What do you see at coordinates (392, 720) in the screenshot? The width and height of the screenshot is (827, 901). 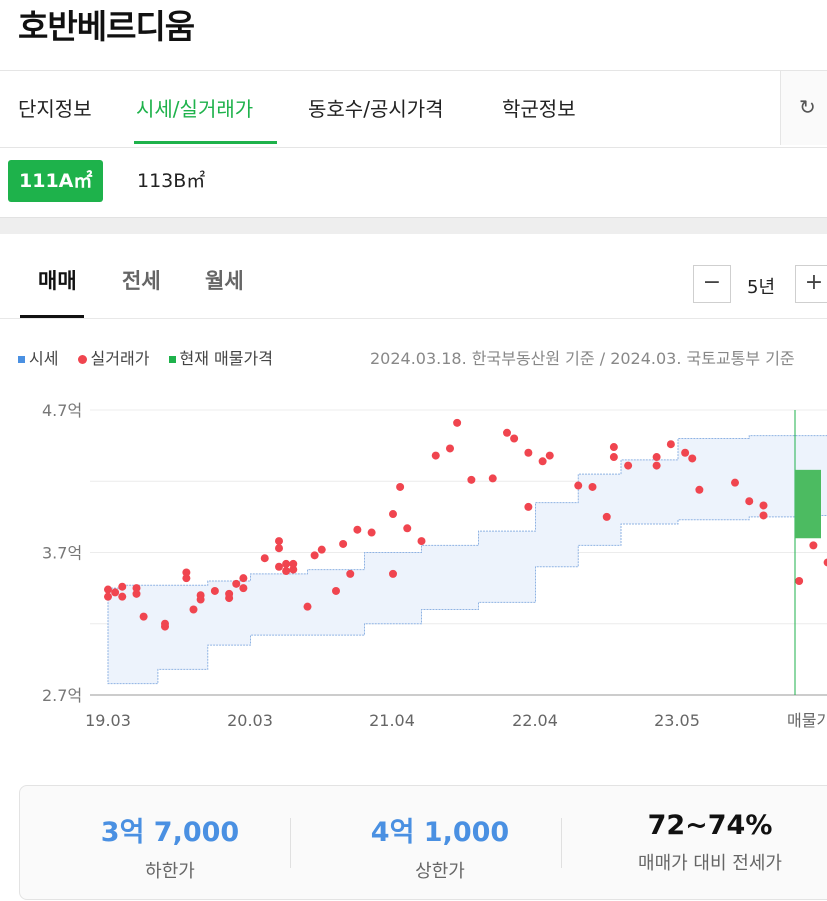 I see `x-tick-label: 21.04` at bounding box center [392, 720].